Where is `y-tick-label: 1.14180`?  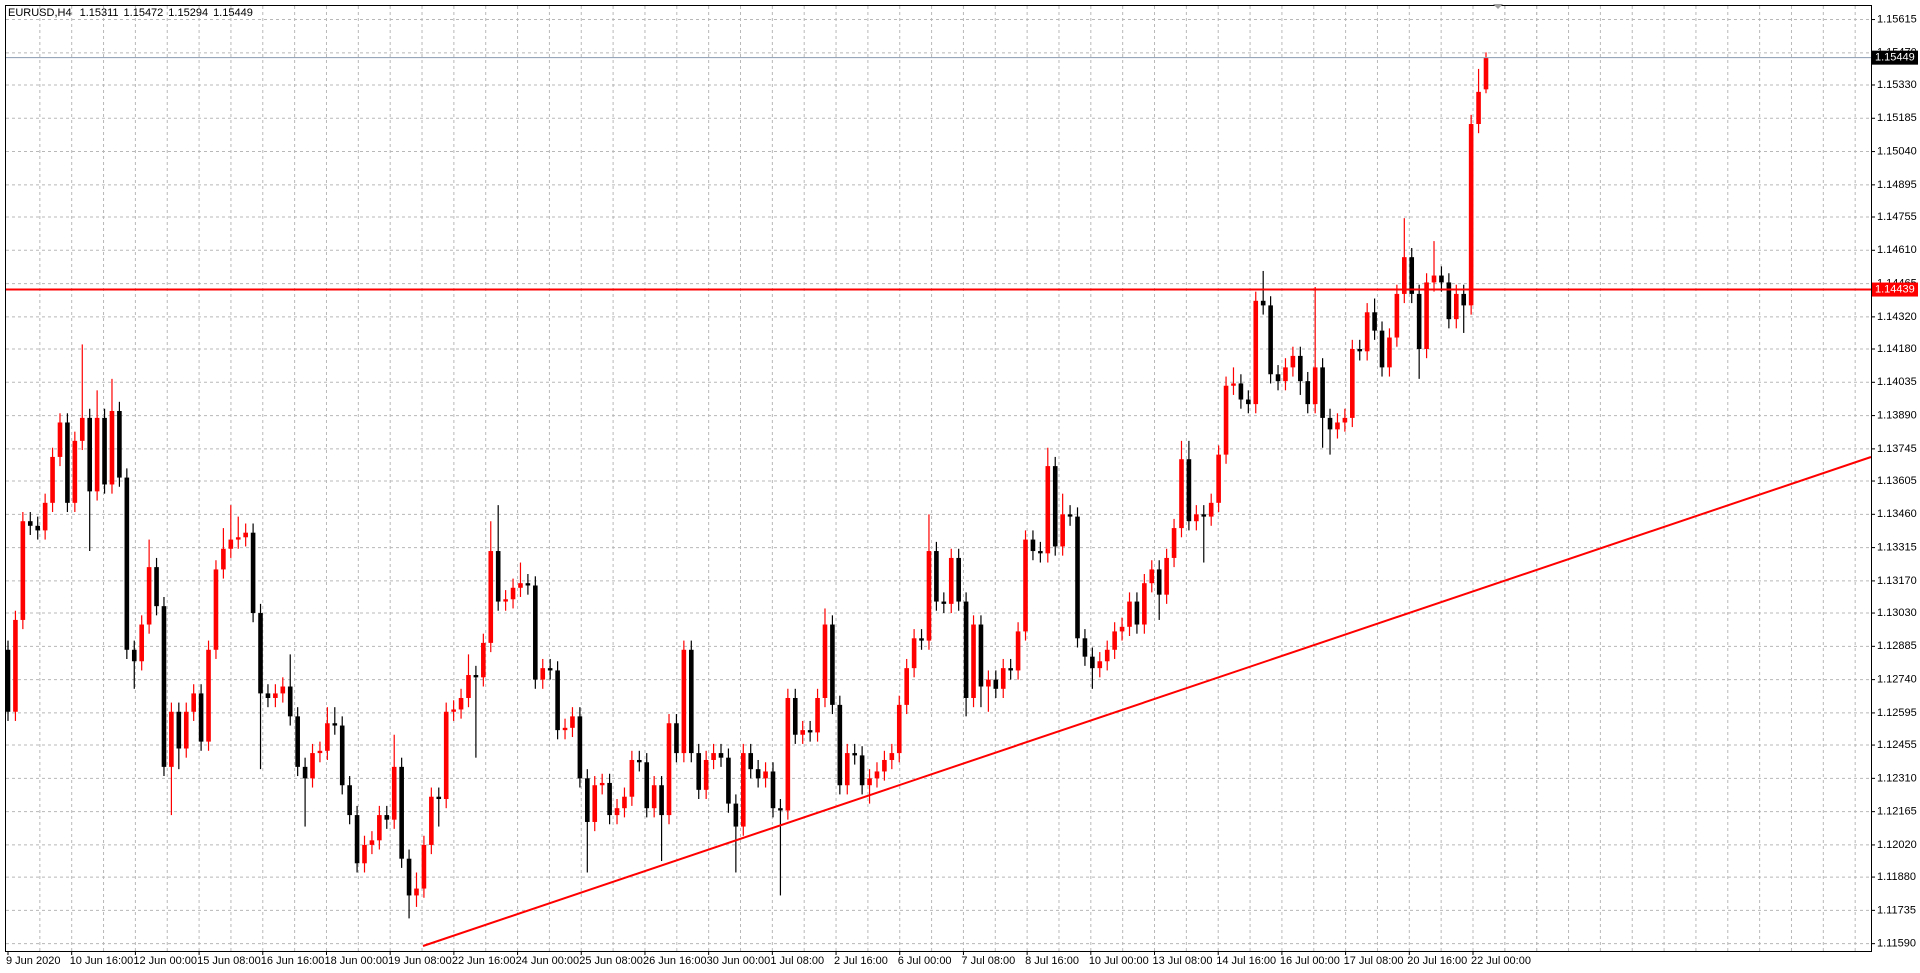 y-tick-label: 1.14180 is located at coordinates (1897, 349).